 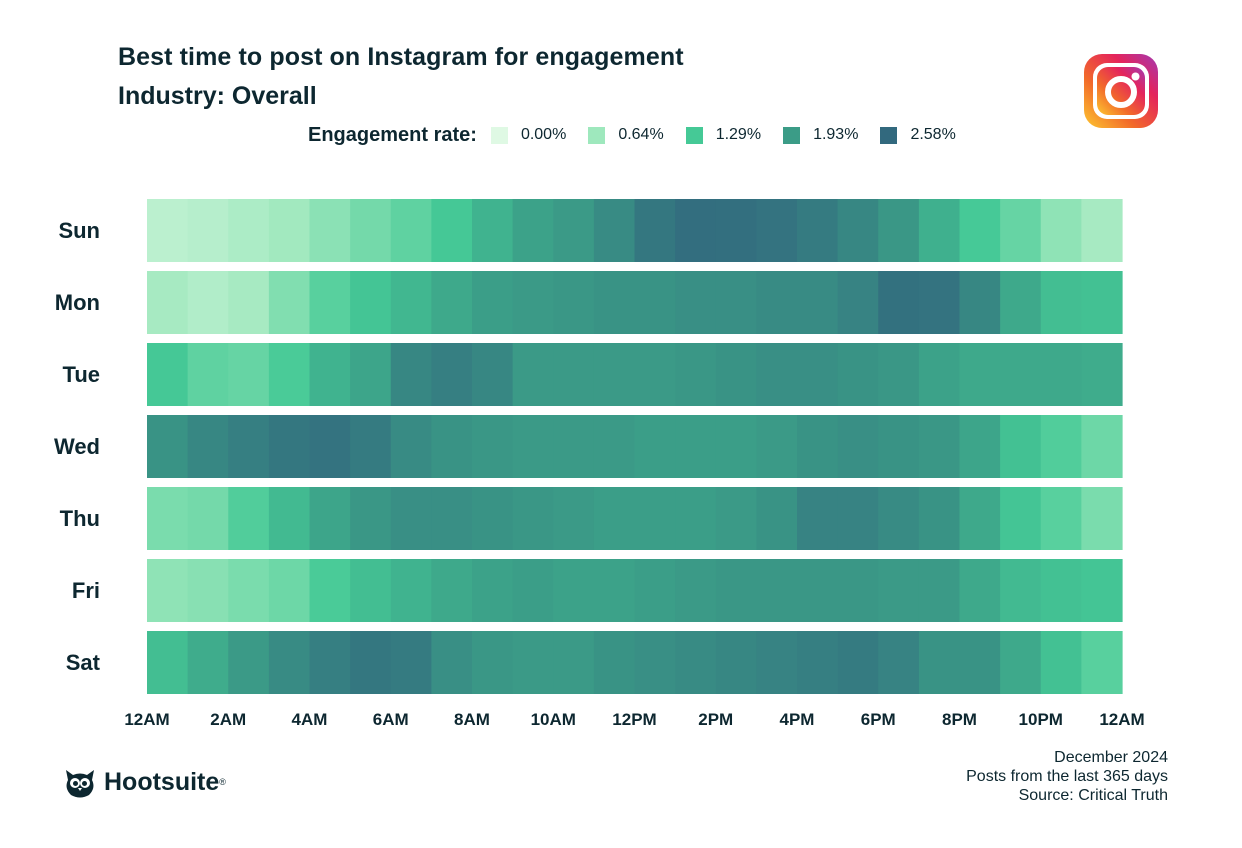 I want to click on legend-label: 1.93%, so click(x=836, y=134).